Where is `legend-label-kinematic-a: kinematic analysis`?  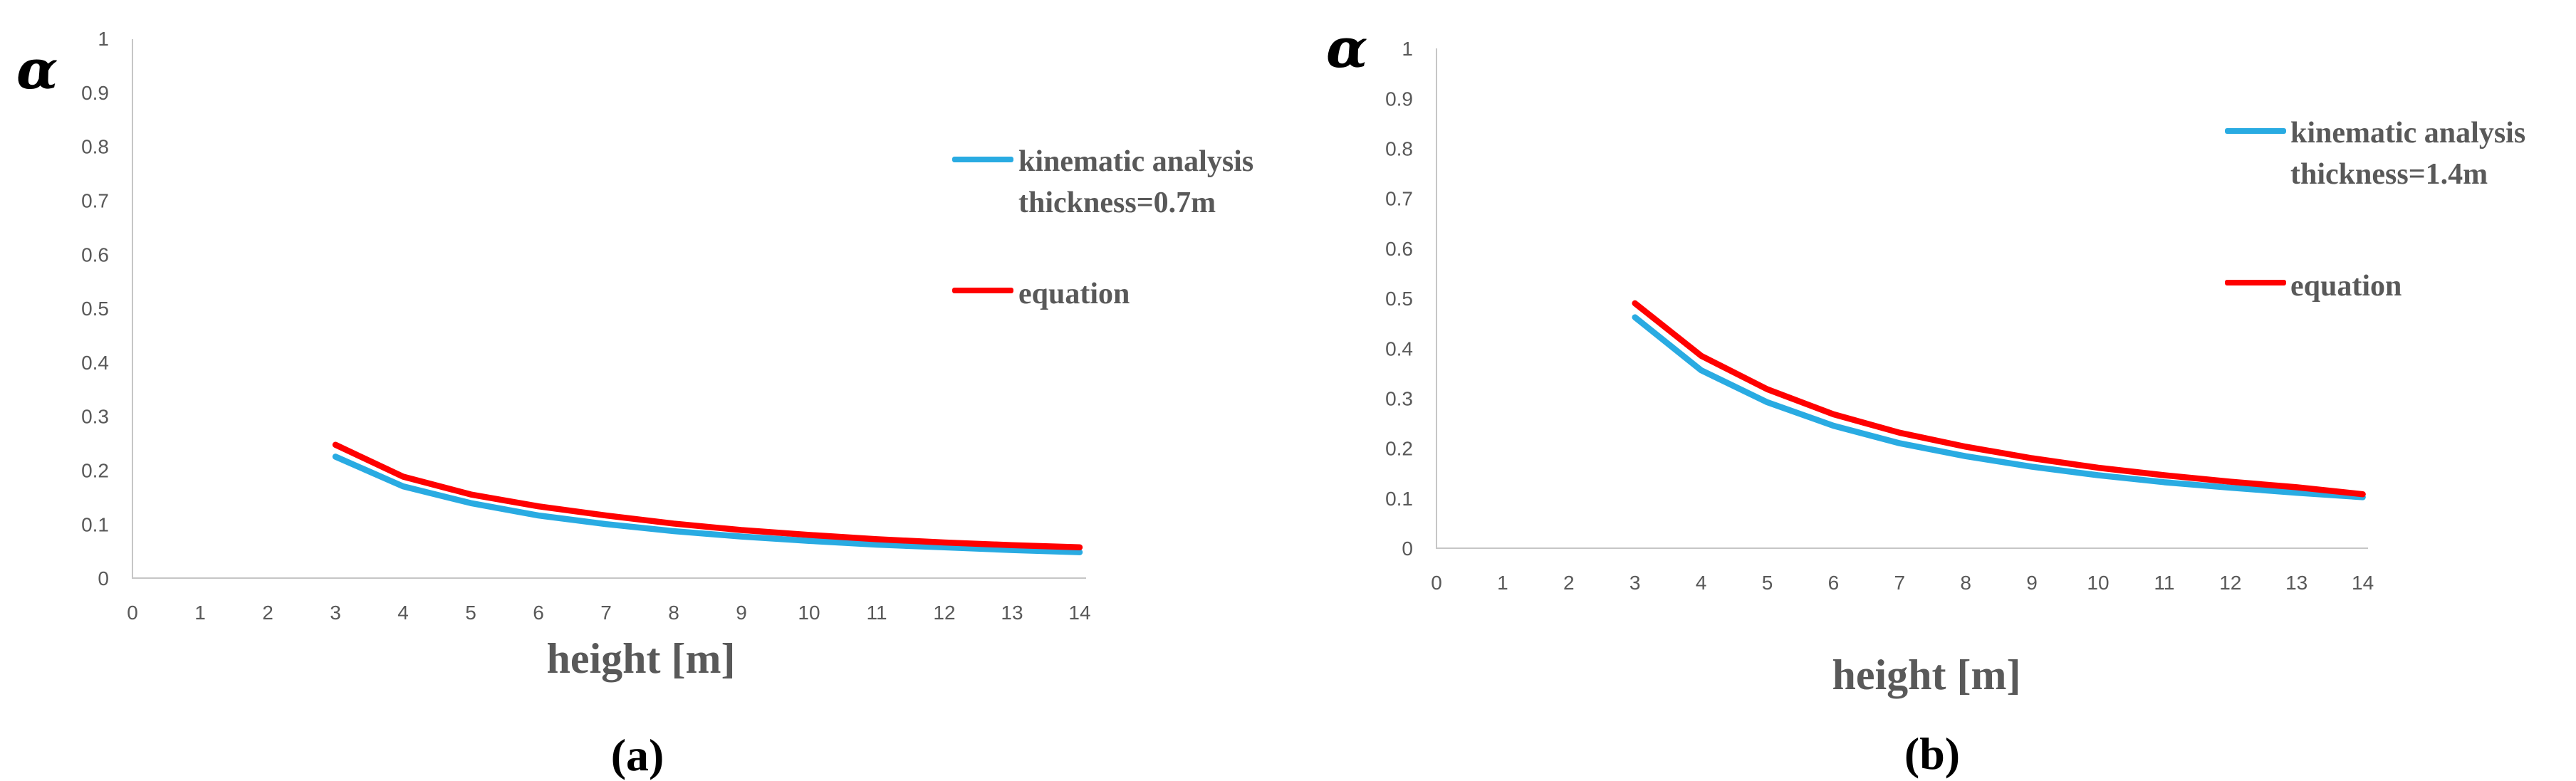
legend-label-kinematic-a: kinematic analysis is located at coordinates (1136, 161).